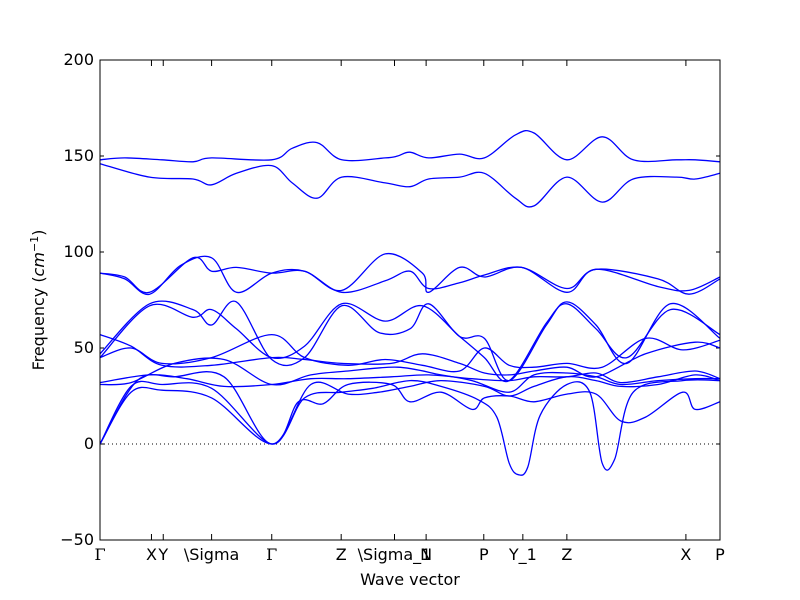 This screenshot has width=800, height=600. Describe the element at coordinates (410, 579) in the screenshot. I see `x-axis-label: Wave vector` at that location.